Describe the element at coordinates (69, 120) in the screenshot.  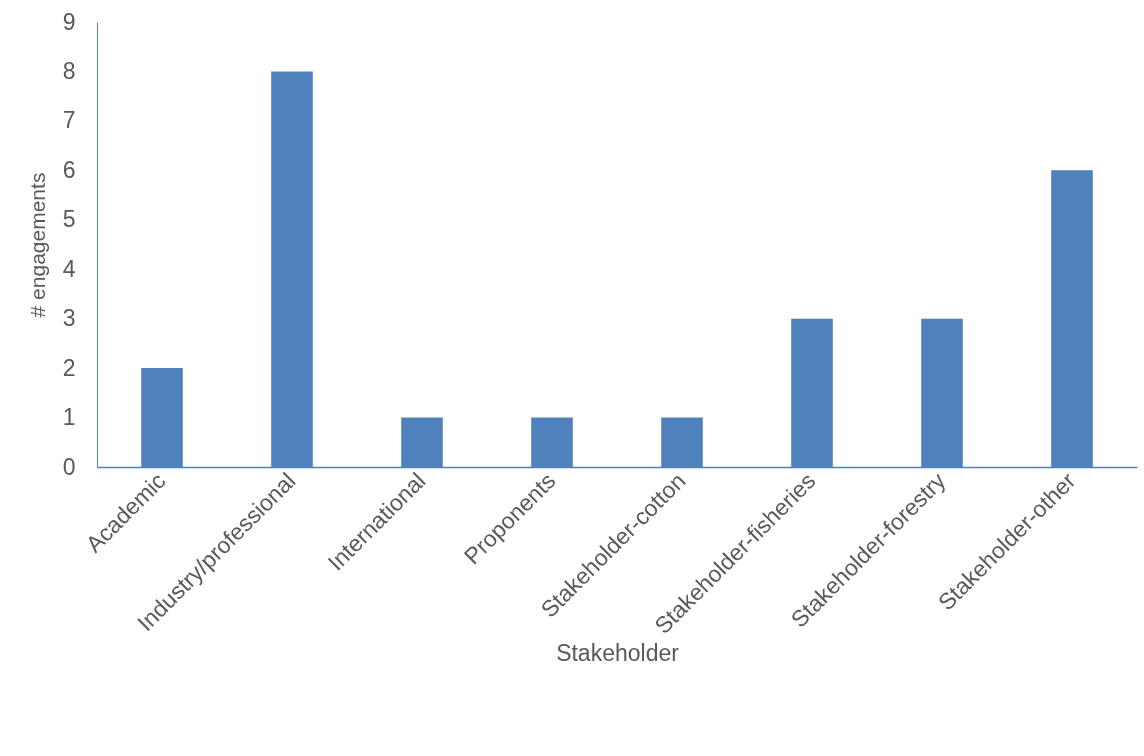
I see `y-tick-label: 7` at that location.